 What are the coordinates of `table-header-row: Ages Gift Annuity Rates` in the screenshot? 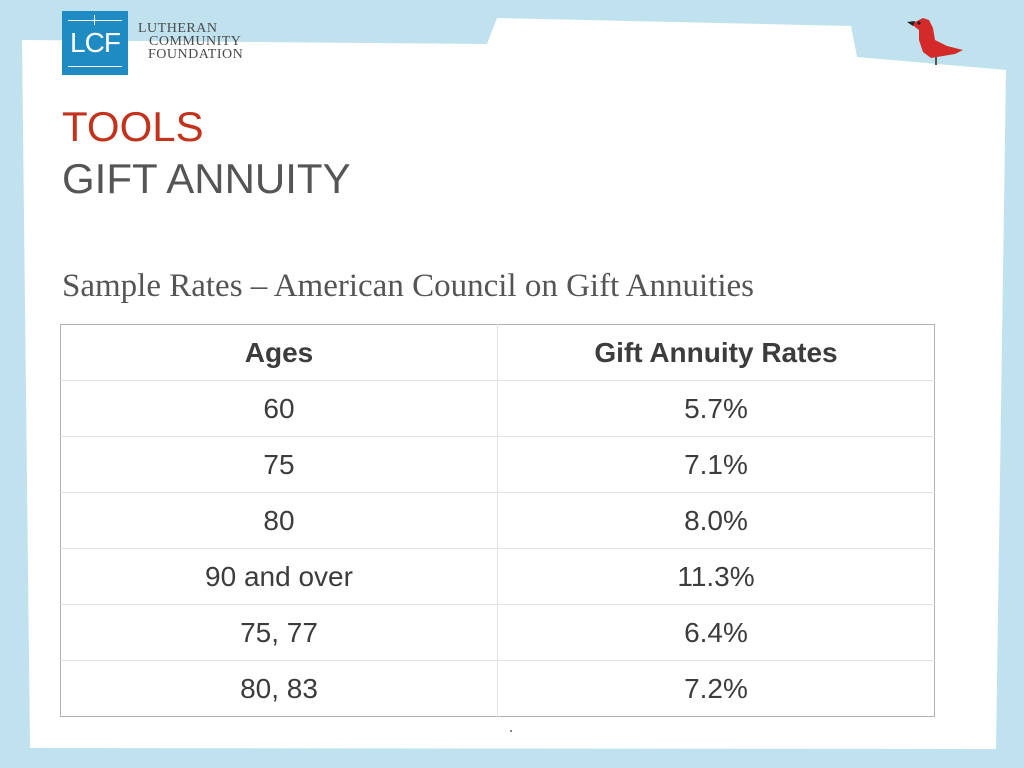 It's located at (497, 352).